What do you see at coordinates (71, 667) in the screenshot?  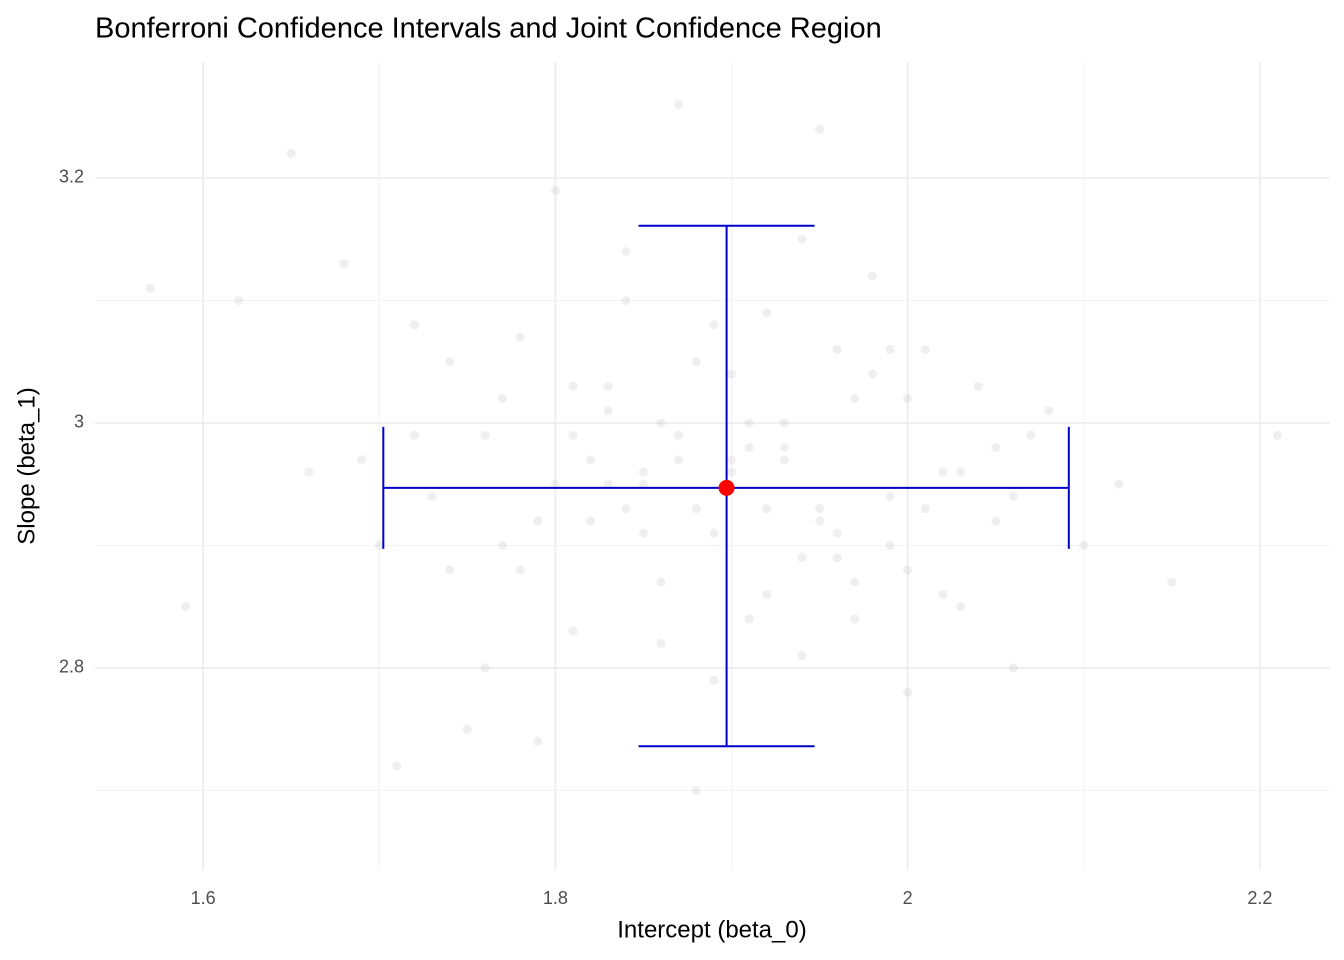 I see `y-tick-label: 2.8` at bounding box center [71, 667].